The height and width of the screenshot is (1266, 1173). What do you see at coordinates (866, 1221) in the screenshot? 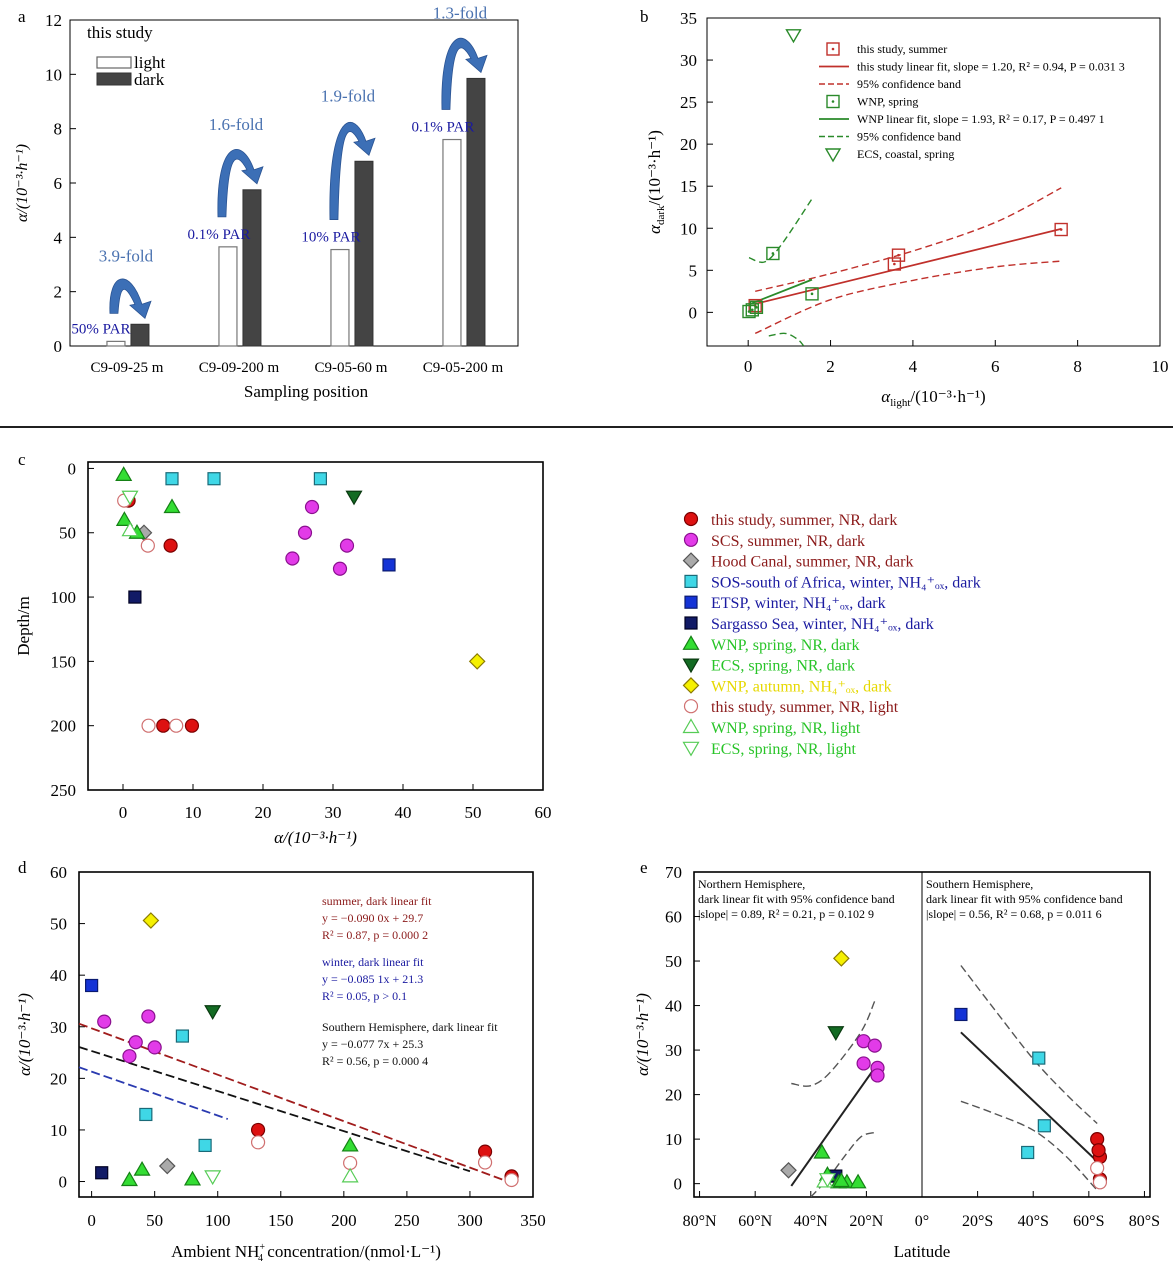
I see `x-tick-label: 20°N` at bounding box center [866, 1221].